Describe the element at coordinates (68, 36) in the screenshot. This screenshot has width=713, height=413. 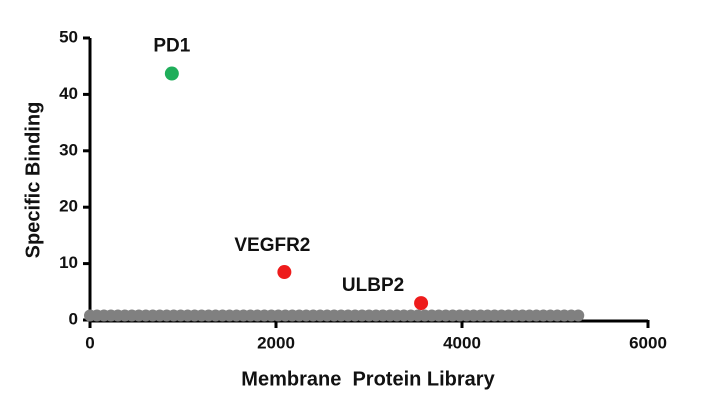
I see `y-tick-label: 50` at that location.